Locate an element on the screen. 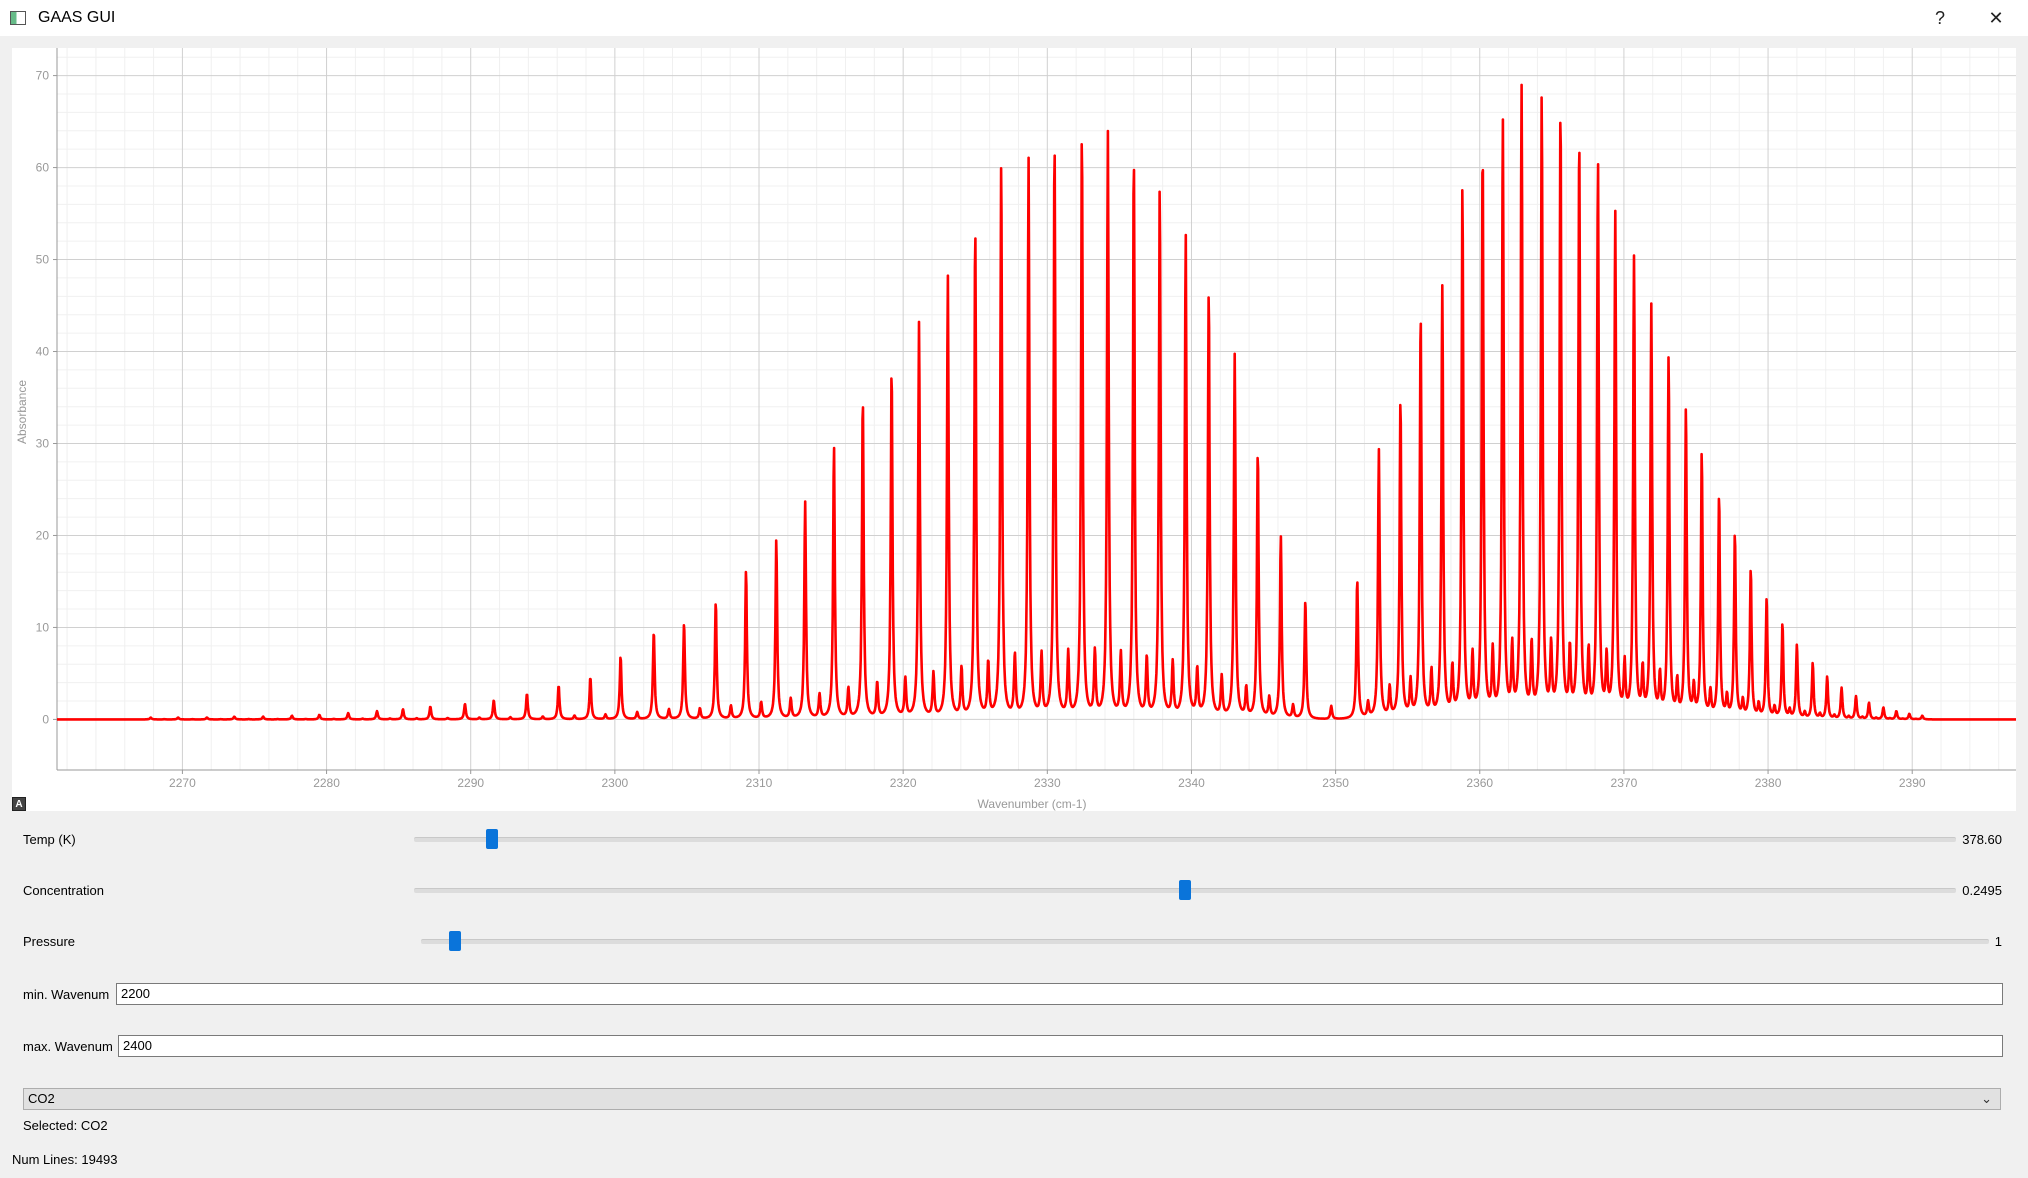  window-title: GAAS GUI is located at coordinates (77, 17).